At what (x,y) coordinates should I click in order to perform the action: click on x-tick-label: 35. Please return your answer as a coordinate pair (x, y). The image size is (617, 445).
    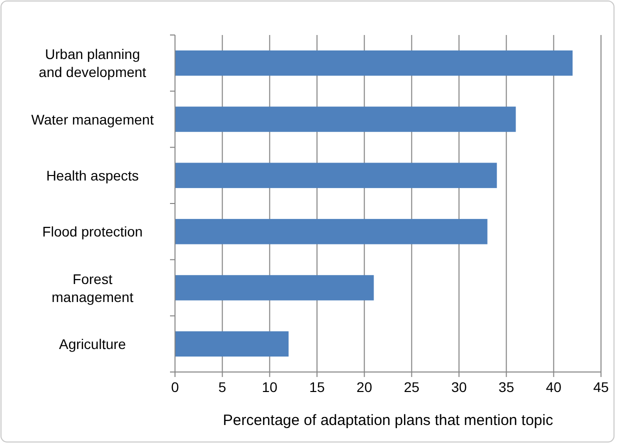
    Looking at the image, I should click on (506, 387).